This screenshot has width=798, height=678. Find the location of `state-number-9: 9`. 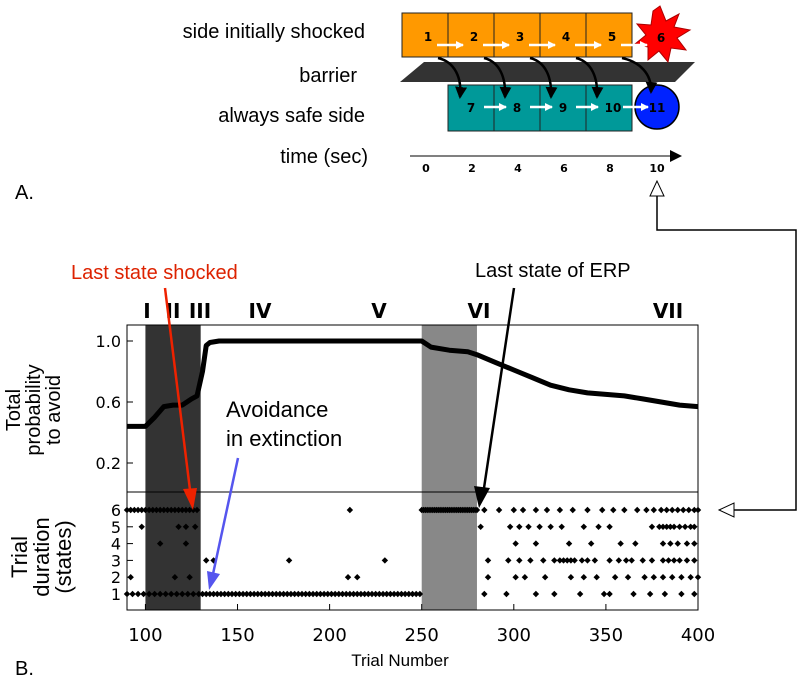

state-number-9: 9 is located at coordinates (563, 108).